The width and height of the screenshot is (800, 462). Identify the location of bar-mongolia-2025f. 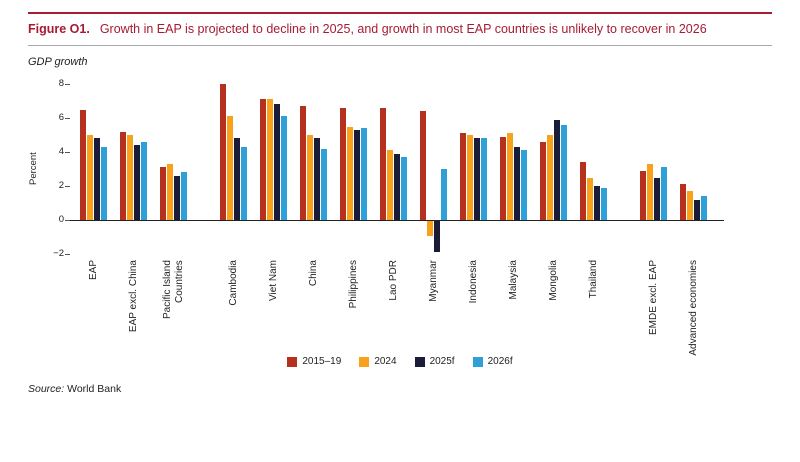
(557, 169).